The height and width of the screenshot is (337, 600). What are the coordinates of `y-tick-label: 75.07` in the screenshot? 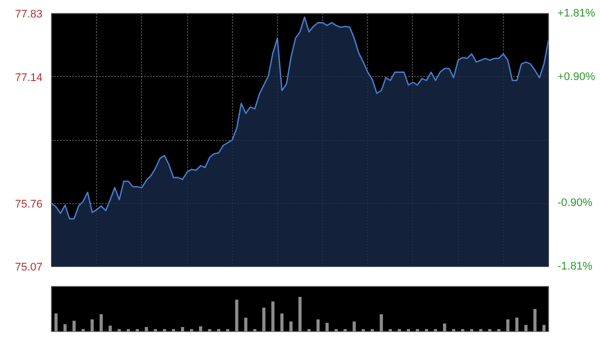 It's located at (28, 268).